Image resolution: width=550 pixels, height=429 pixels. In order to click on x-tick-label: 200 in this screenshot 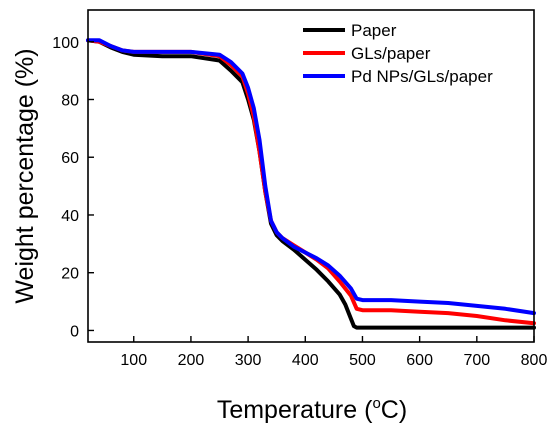, I will do `click(191, 360)`.